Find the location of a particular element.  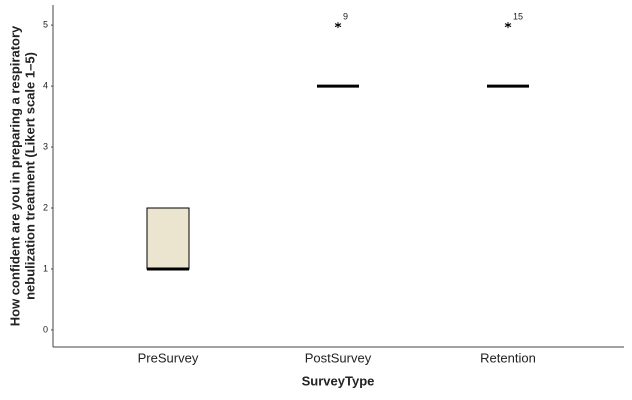

y-tick-label: 0 is located at coordinates (45, 329).